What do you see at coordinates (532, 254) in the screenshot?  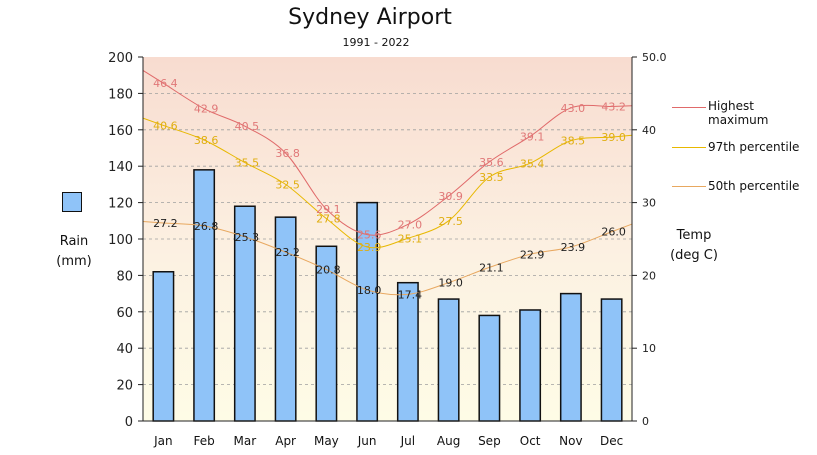 I see `data-label: 22.9` at bounding box center [532, 254].